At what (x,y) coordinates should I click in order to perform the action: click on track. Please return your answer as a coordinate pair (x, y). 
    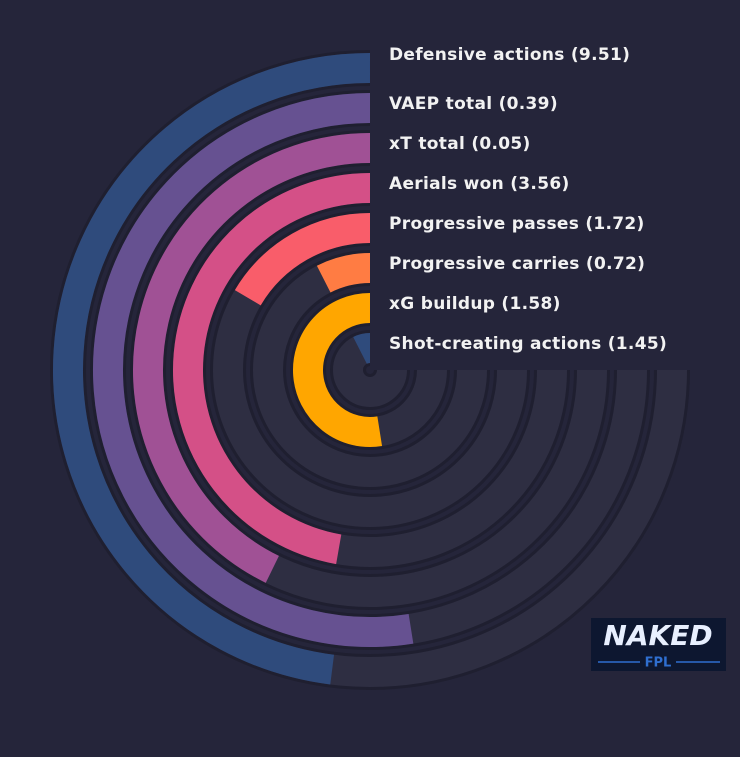
    Looking at the image, I should click on (370, 370).